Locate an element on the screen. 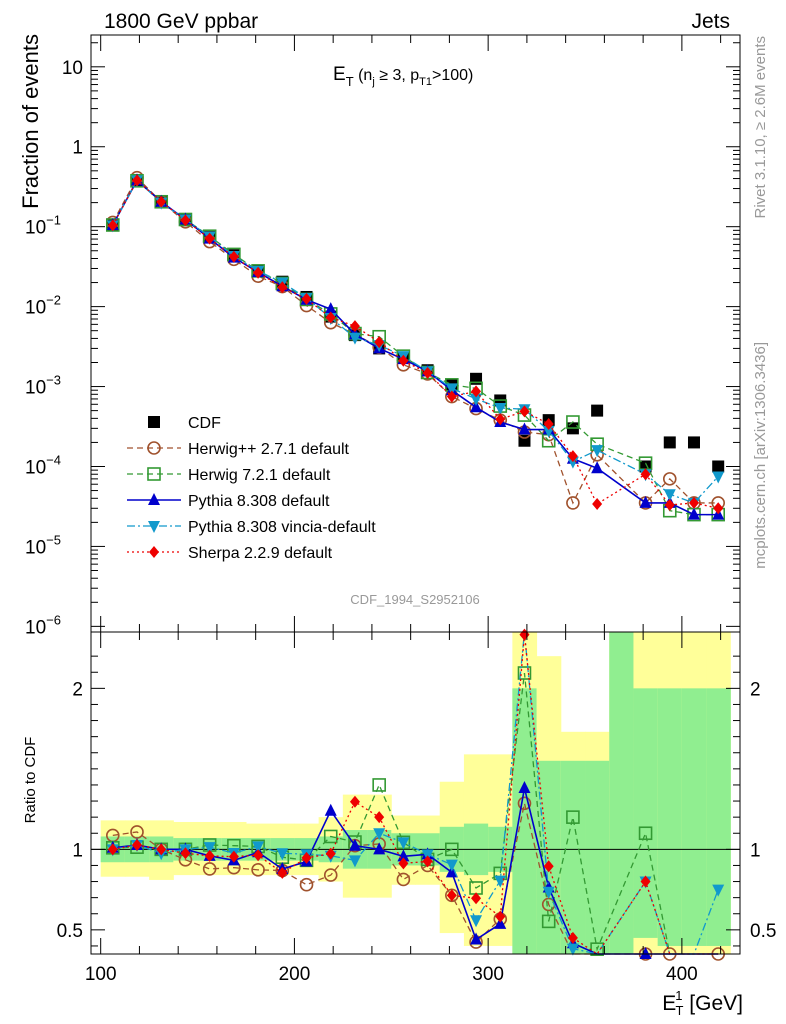 The width and height of the screenshot is (786, 1024). y-tick-exponent: −3 is located at coordinates (53, 380).